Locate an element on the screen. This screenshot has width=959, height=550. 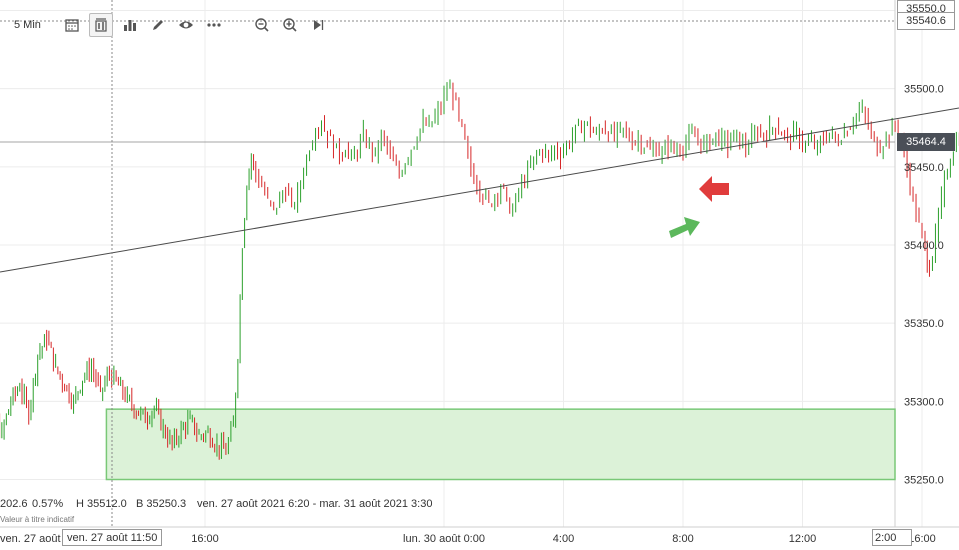
y-tick-label: 35450.0 is located at coordinates (924, 168).